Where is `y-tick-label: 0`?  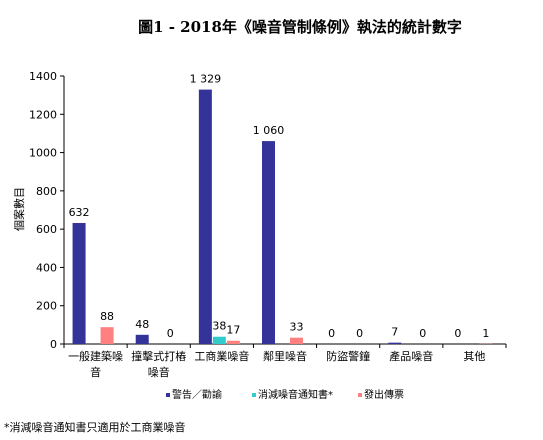
y-tick-label: 0 is located at coordinates (53, 344).